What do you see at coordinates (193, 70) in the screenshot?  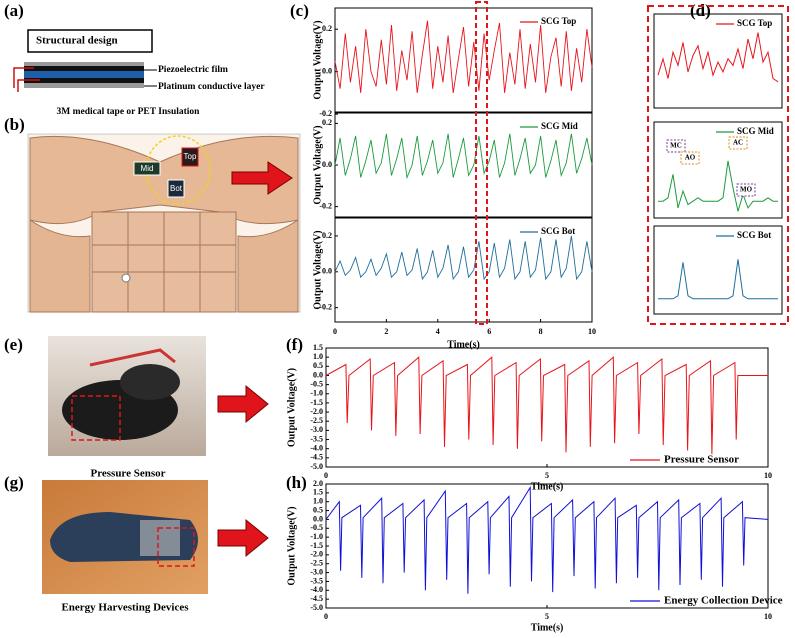 I see `layer-label: Piezoelectric film` at bounding box center [193, 70].